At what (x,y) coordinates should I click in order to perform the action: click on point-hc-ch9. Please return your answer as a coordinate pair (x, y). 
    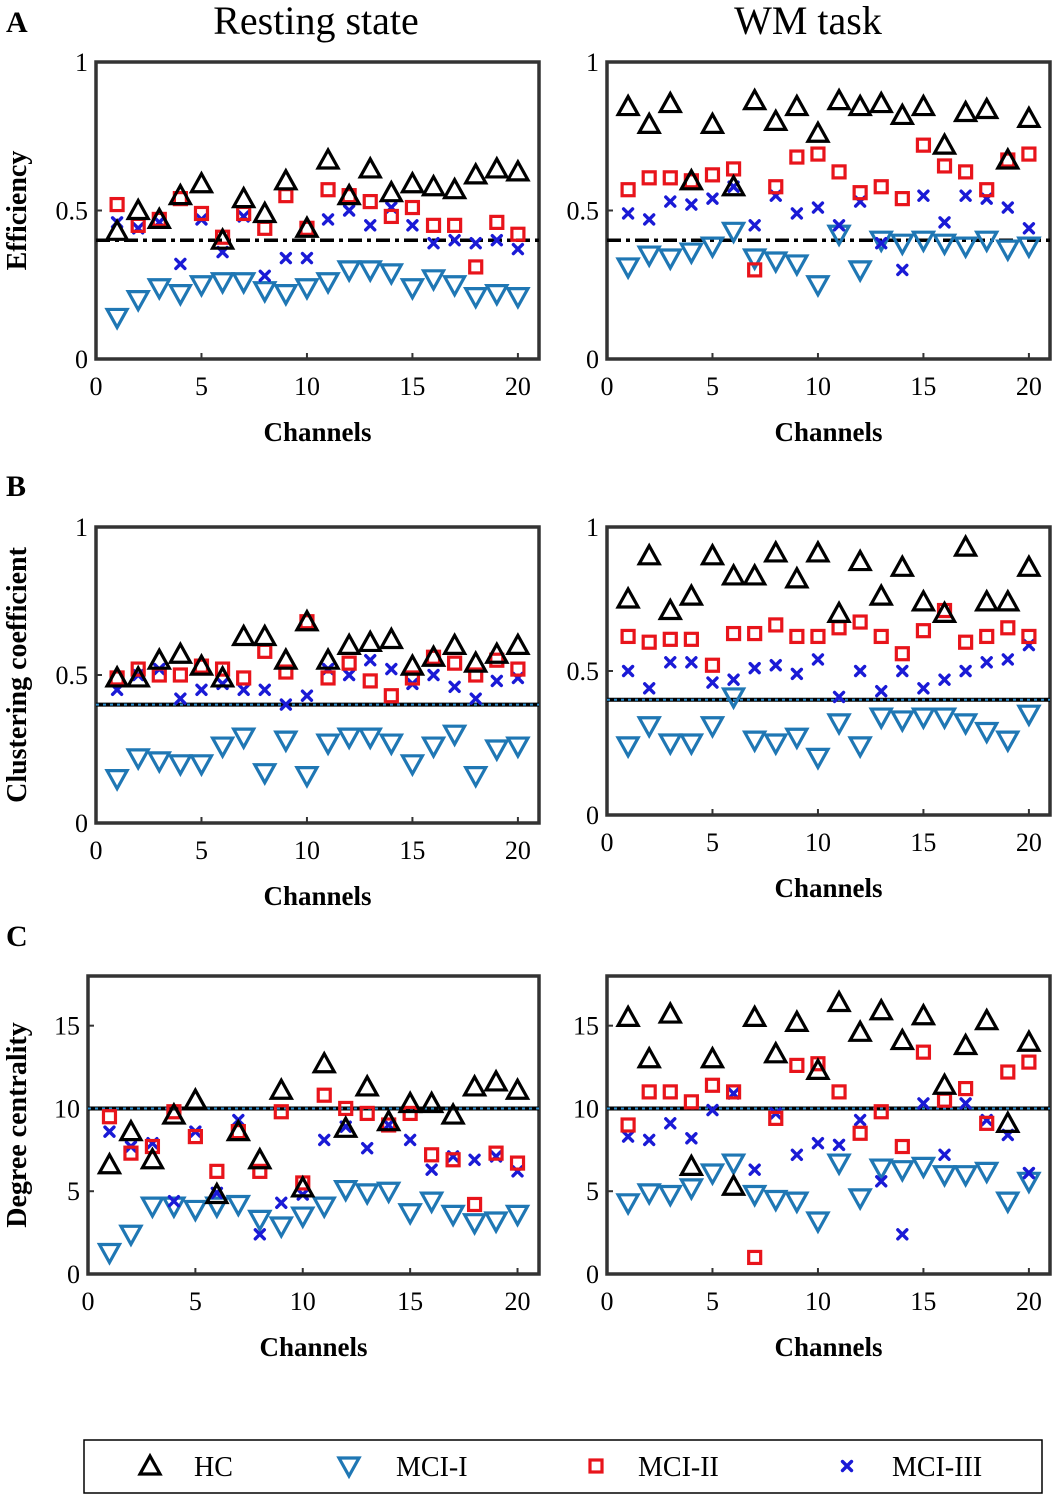
    Looking at the image, I should click on (797, 105).